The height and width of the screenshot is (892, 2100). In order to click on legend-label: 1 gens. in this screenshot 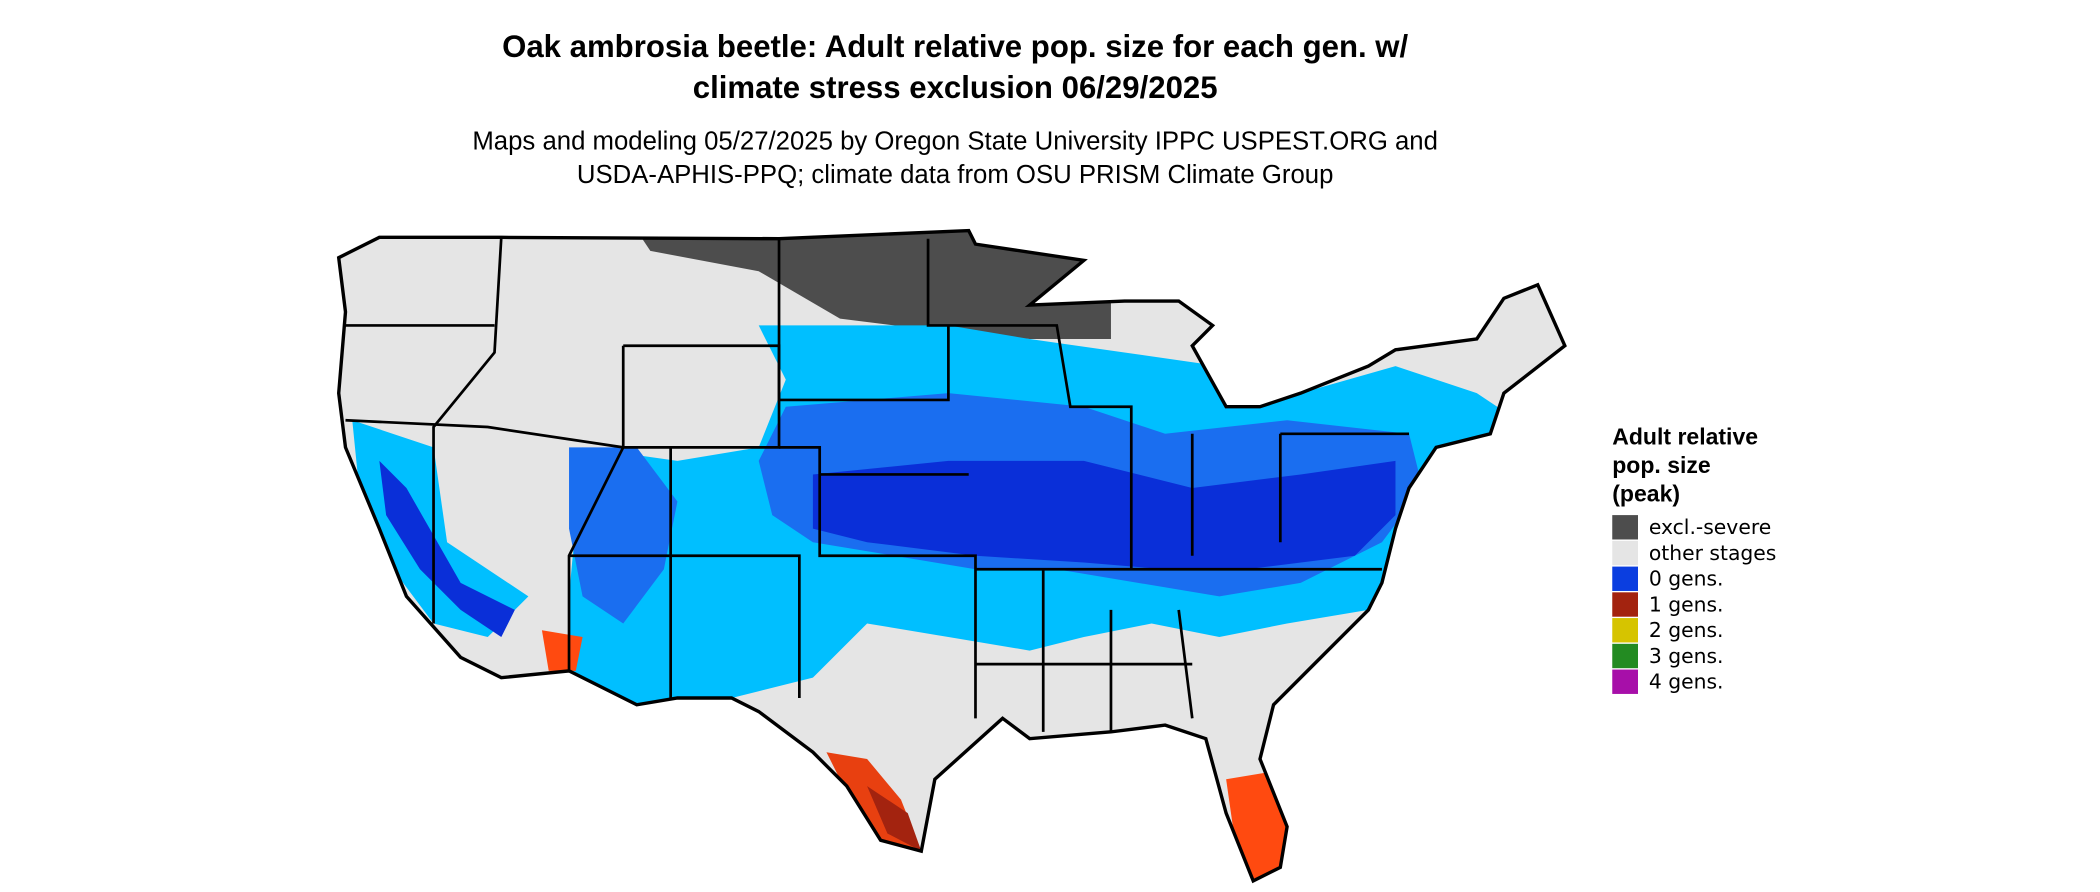, I will do `click(1686, 604)`.